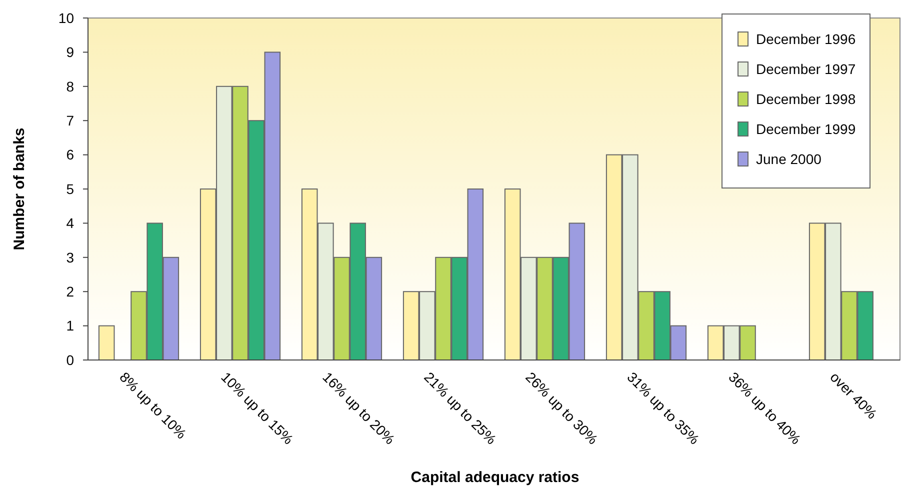 This screenshot has height=486, width=902. I want to click on y-axis-title: Number of banks, so click(19, 189).